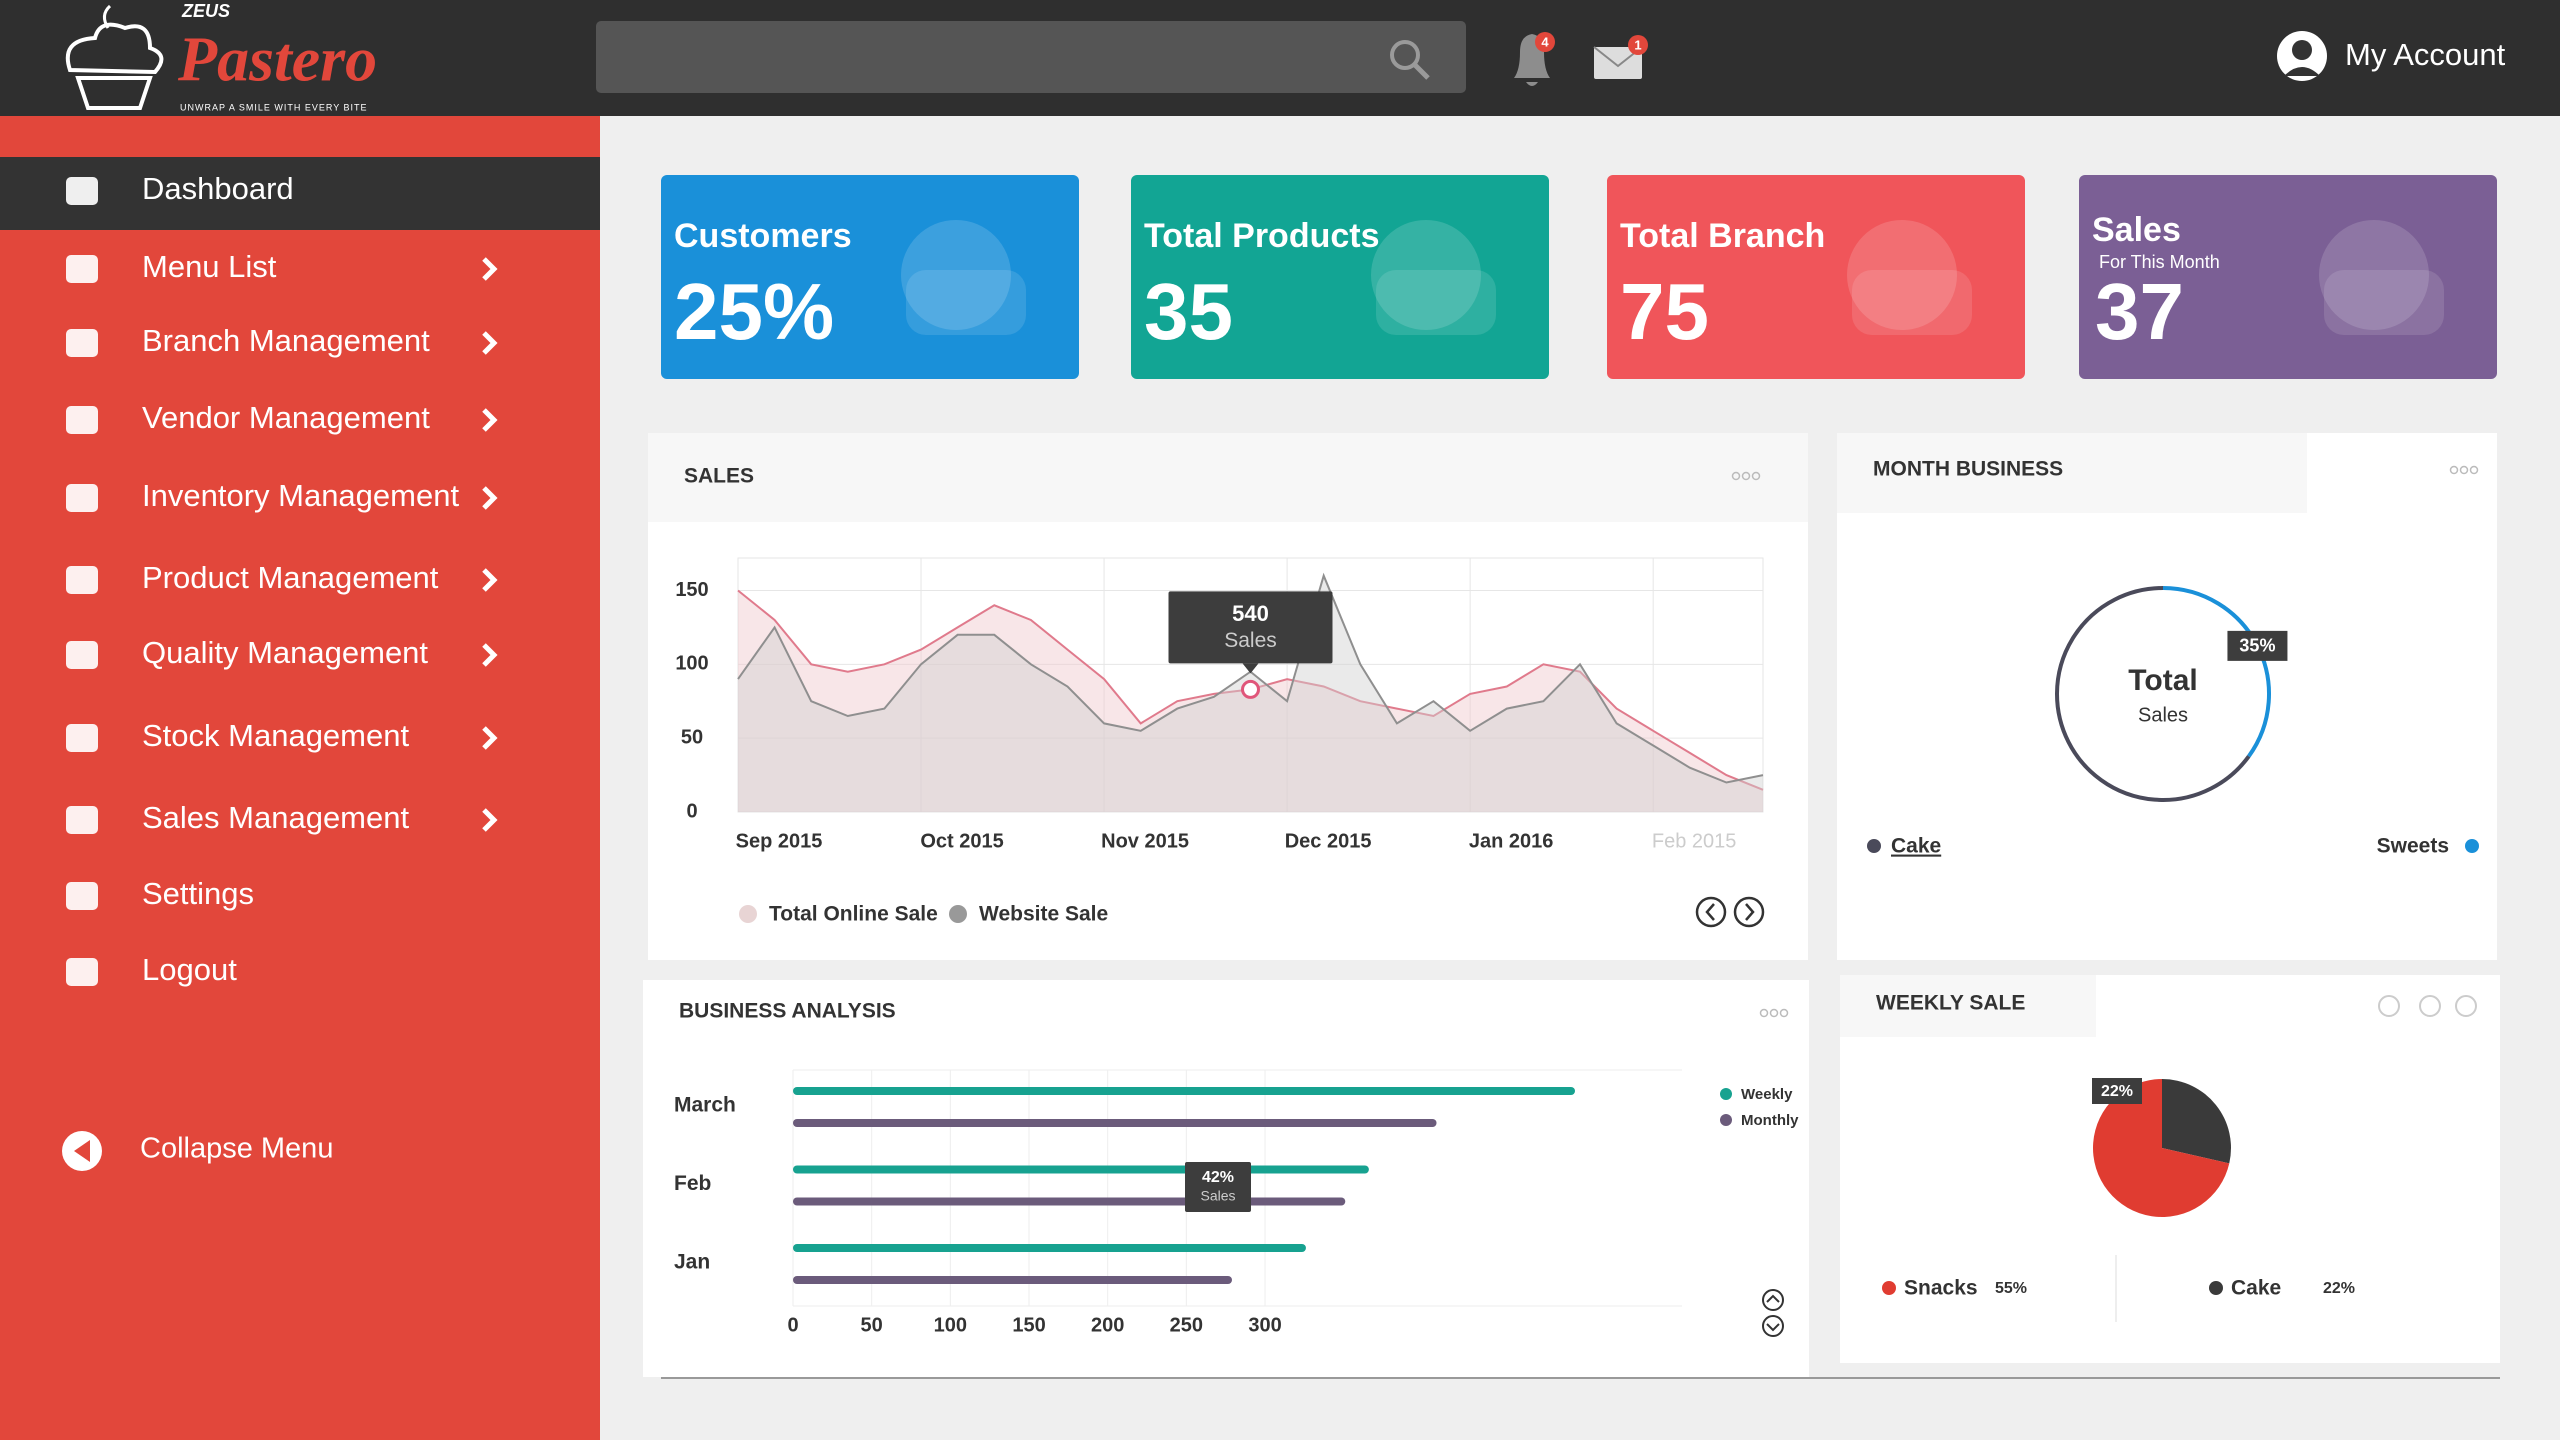 The width and height of the screenshot is (2560, 1440). I want to click on card-value: 75, so click(1664, 311).